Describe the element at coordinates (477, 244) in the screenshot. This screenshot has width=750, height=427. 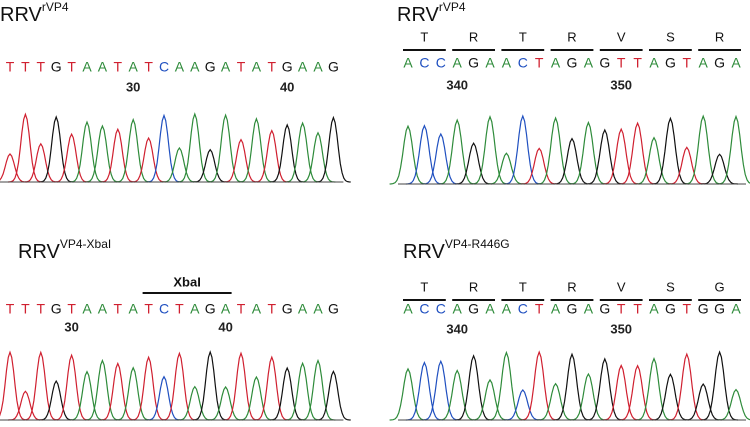
I see `title-superscript: VP4-R446G` at that location.